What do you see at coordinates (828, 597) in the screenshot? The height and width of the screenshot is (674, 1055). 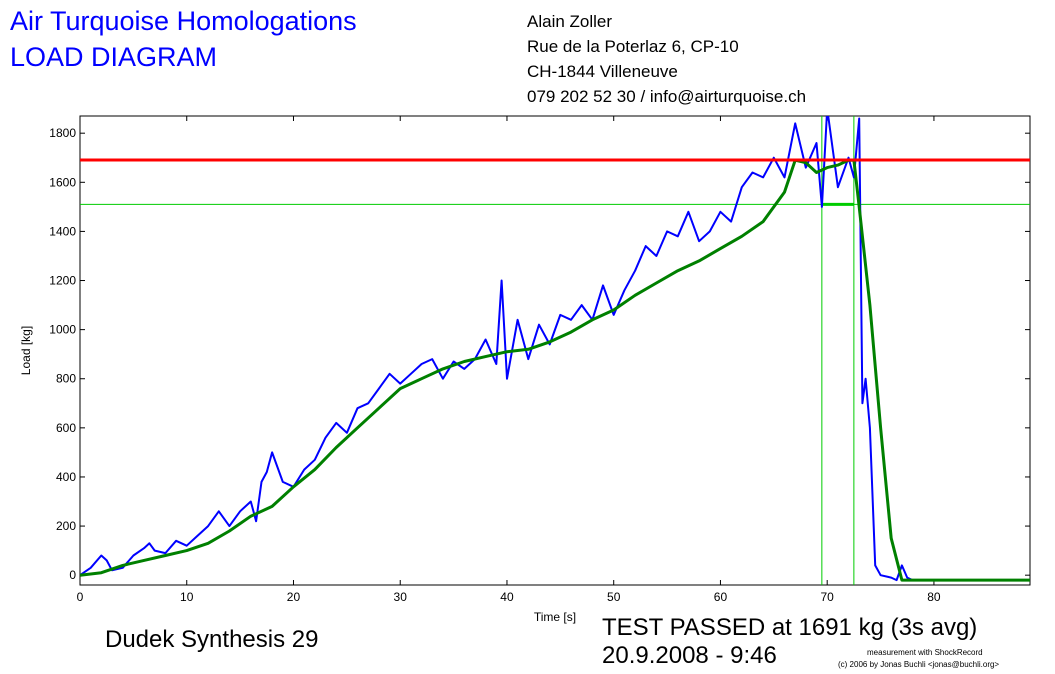 I see `x-tick-label: 70` at bounding box center [828, 597].